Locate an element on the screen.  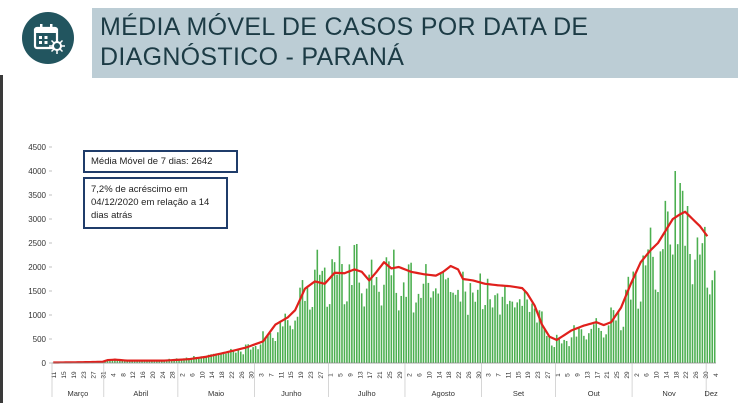
x-day-label: 24 is located at coordinates (163, 375).